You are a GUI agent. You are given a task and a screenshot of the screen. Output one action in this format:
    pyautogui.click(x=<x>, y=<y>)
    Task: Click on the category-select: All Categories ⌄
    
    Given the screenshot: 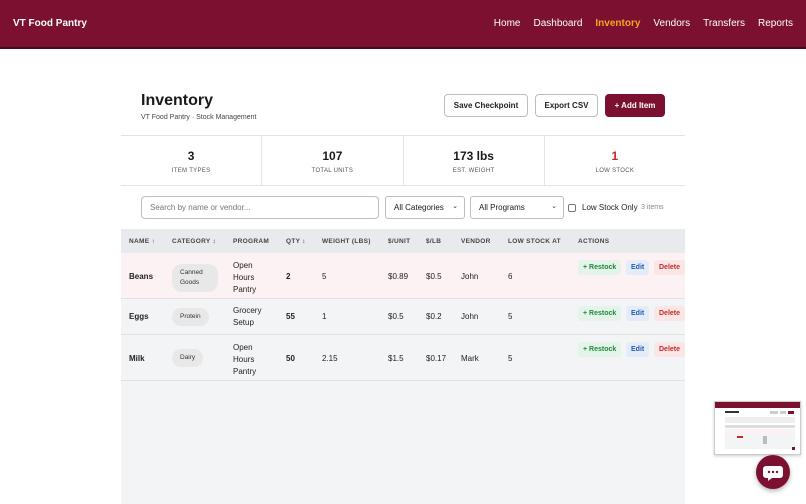 What is the action you would take?
    pyautogui.click(x=425, y=207)
    